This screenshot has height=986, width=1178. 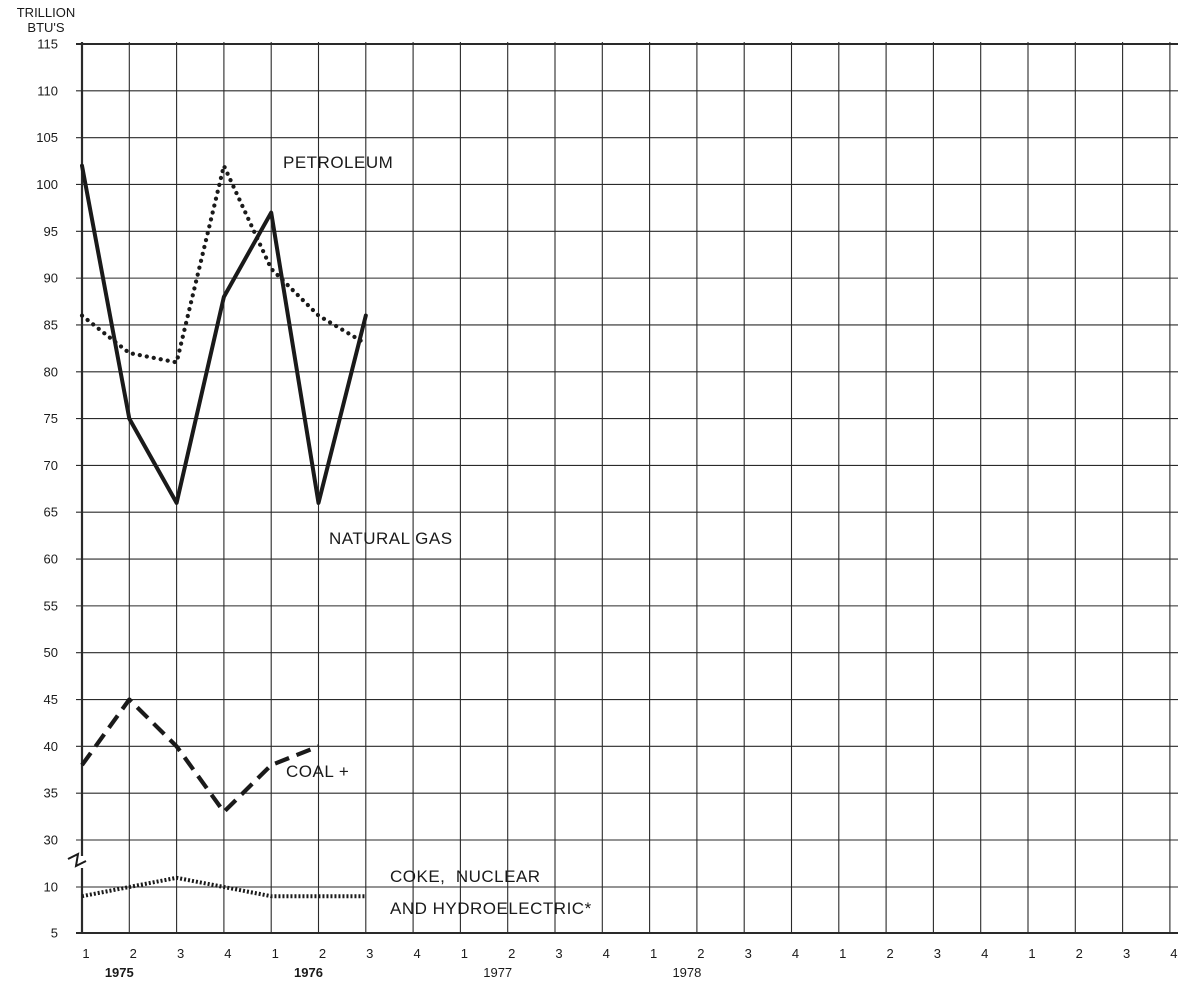 What do you see at coordinates (119, 972) in the screenshot?
I see `year-label: 1975` at bounding box center [119, 972].